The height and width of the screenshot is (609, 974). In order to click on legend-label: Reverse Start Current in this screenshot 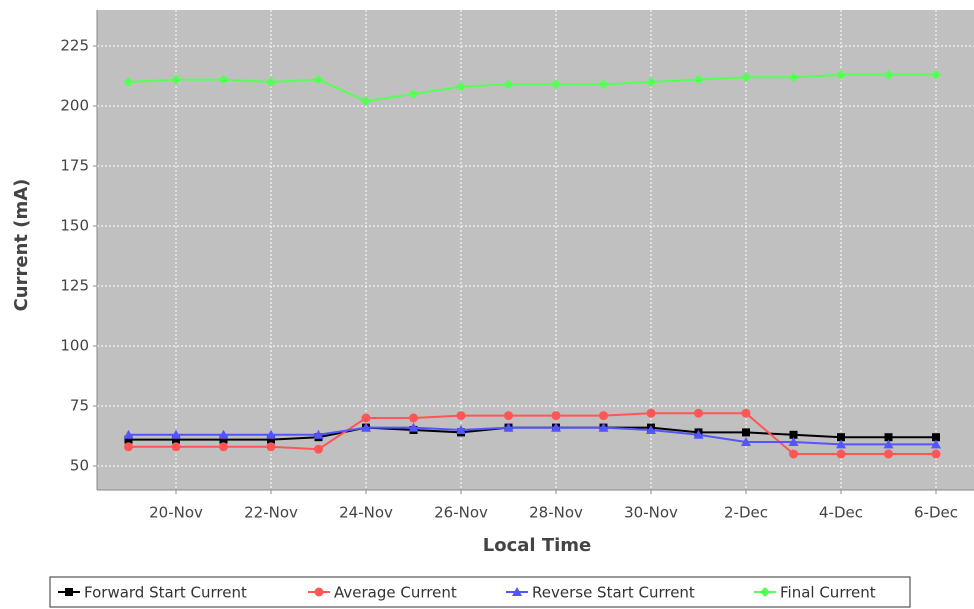, I will do `click(613, 593)`.